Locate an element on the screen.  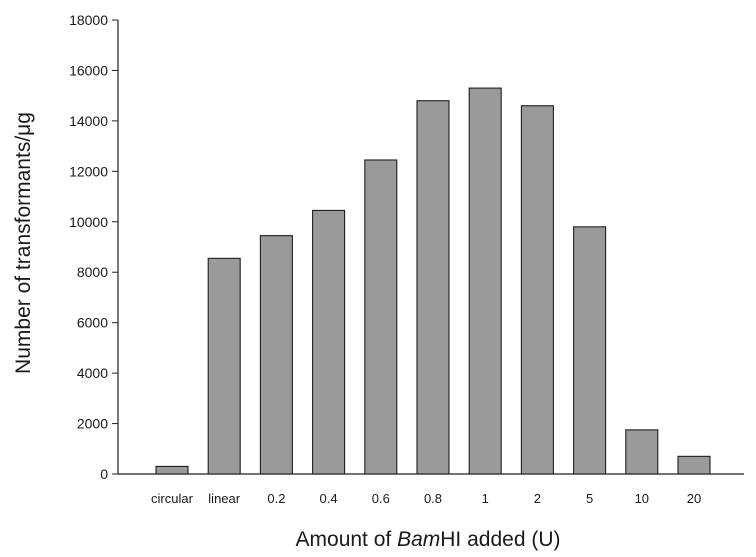
y-tick-label: 12000 is located at coordinates (88, 171).